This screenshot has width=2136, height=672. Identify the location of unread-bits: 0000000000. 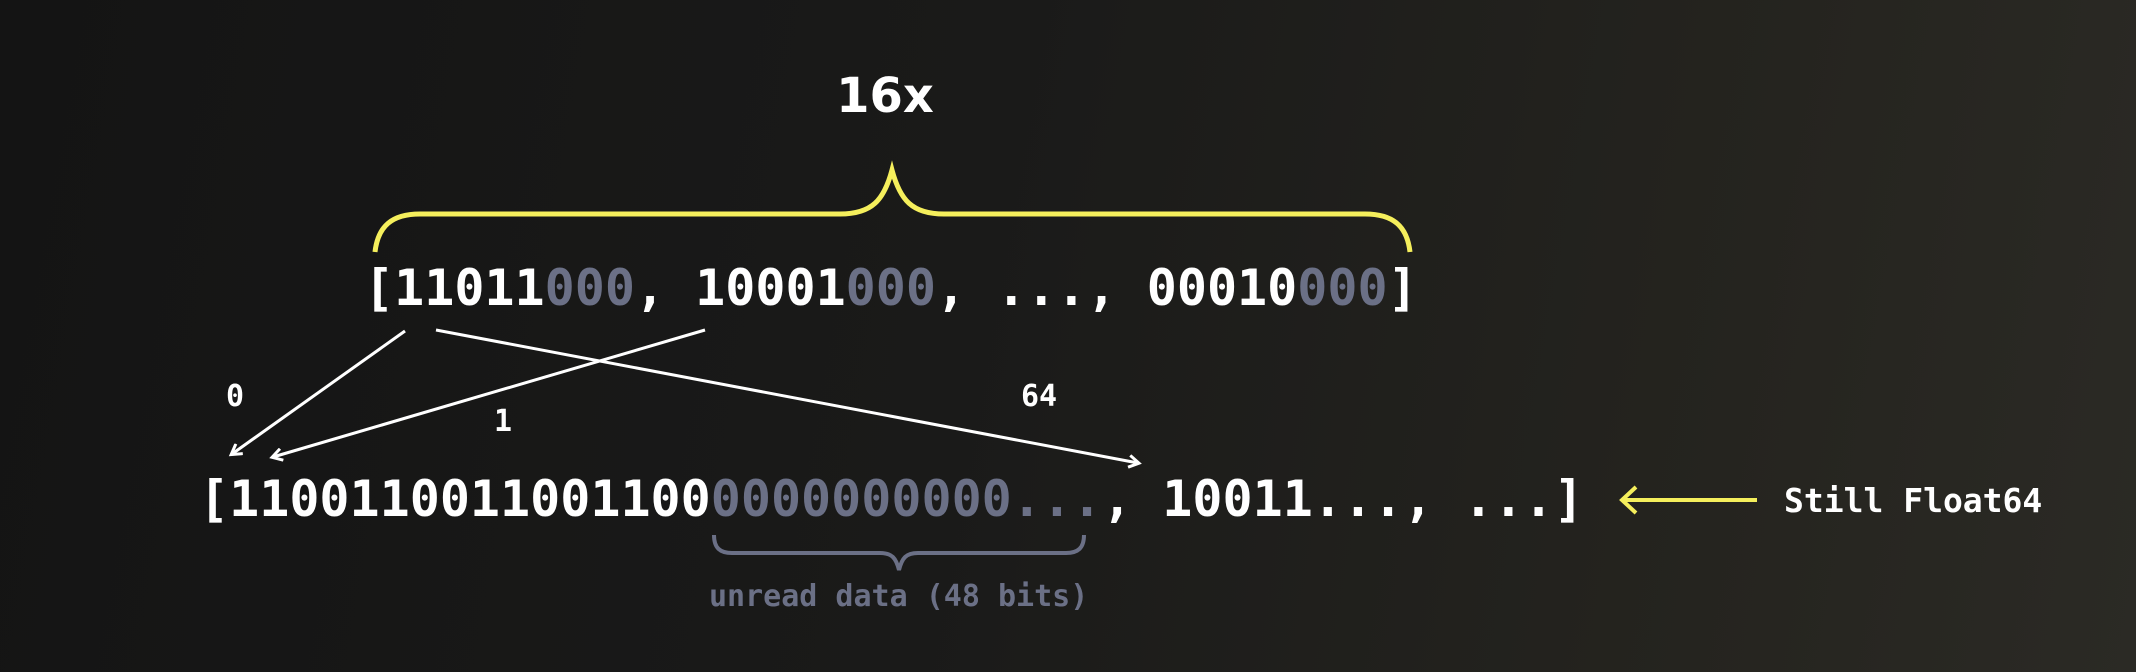
(861, 499).